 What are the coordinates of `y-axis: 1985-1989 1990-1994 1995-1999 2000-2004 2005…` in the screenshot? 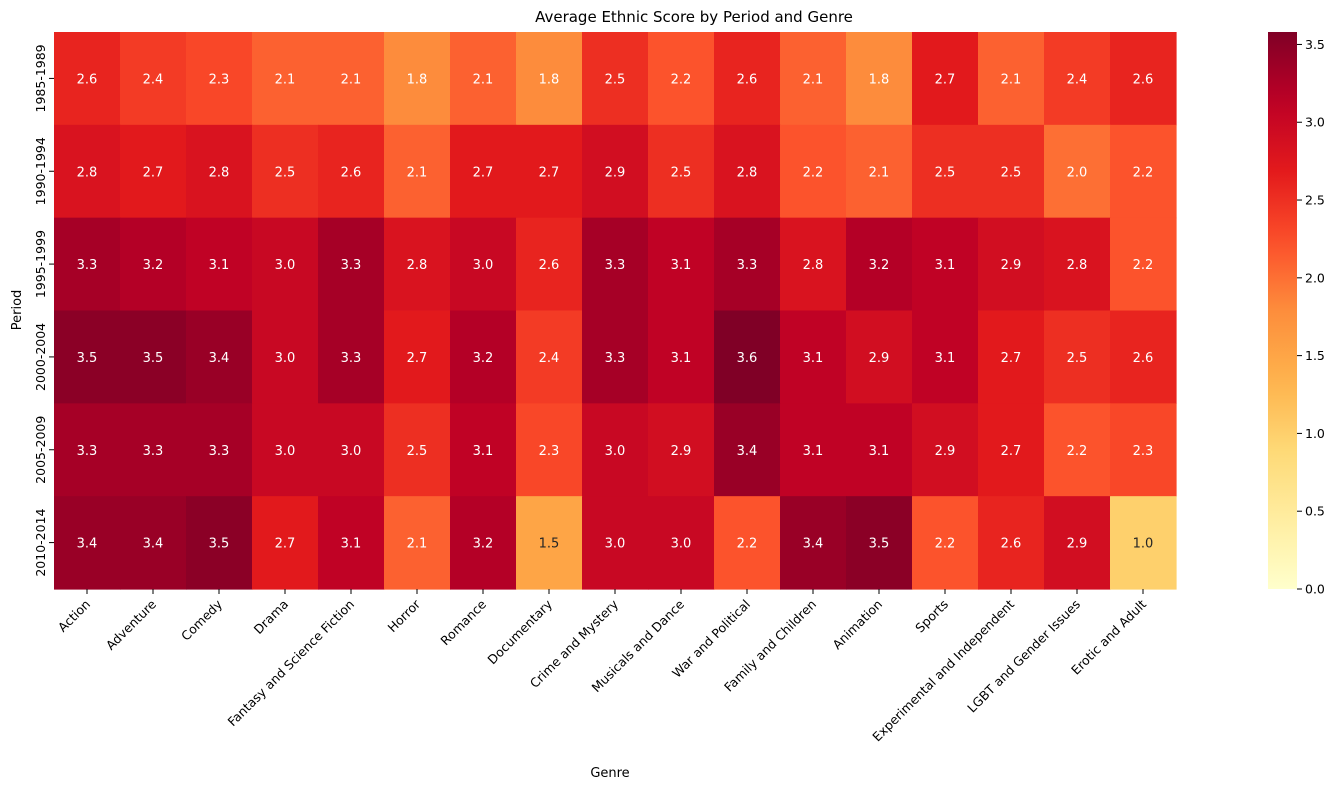 It's located at (43, 310).